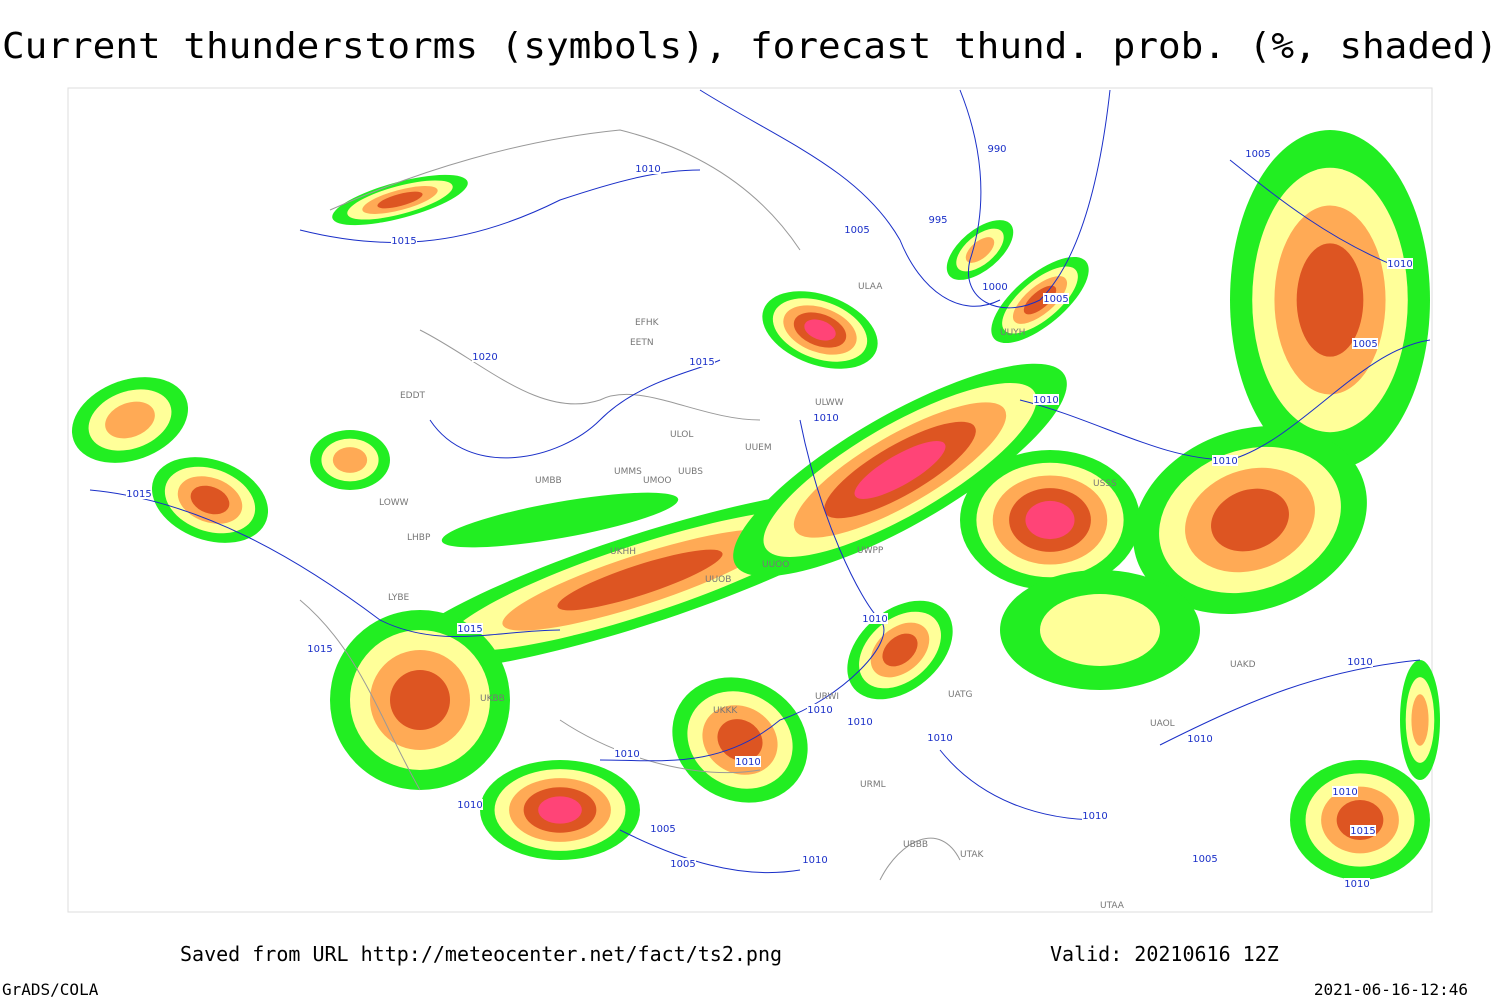 This screenshot has height=1000, width=1500. Describe the element at coordinates (398, 598) in the screenshot. I see `station-label: LYBE` at that location.